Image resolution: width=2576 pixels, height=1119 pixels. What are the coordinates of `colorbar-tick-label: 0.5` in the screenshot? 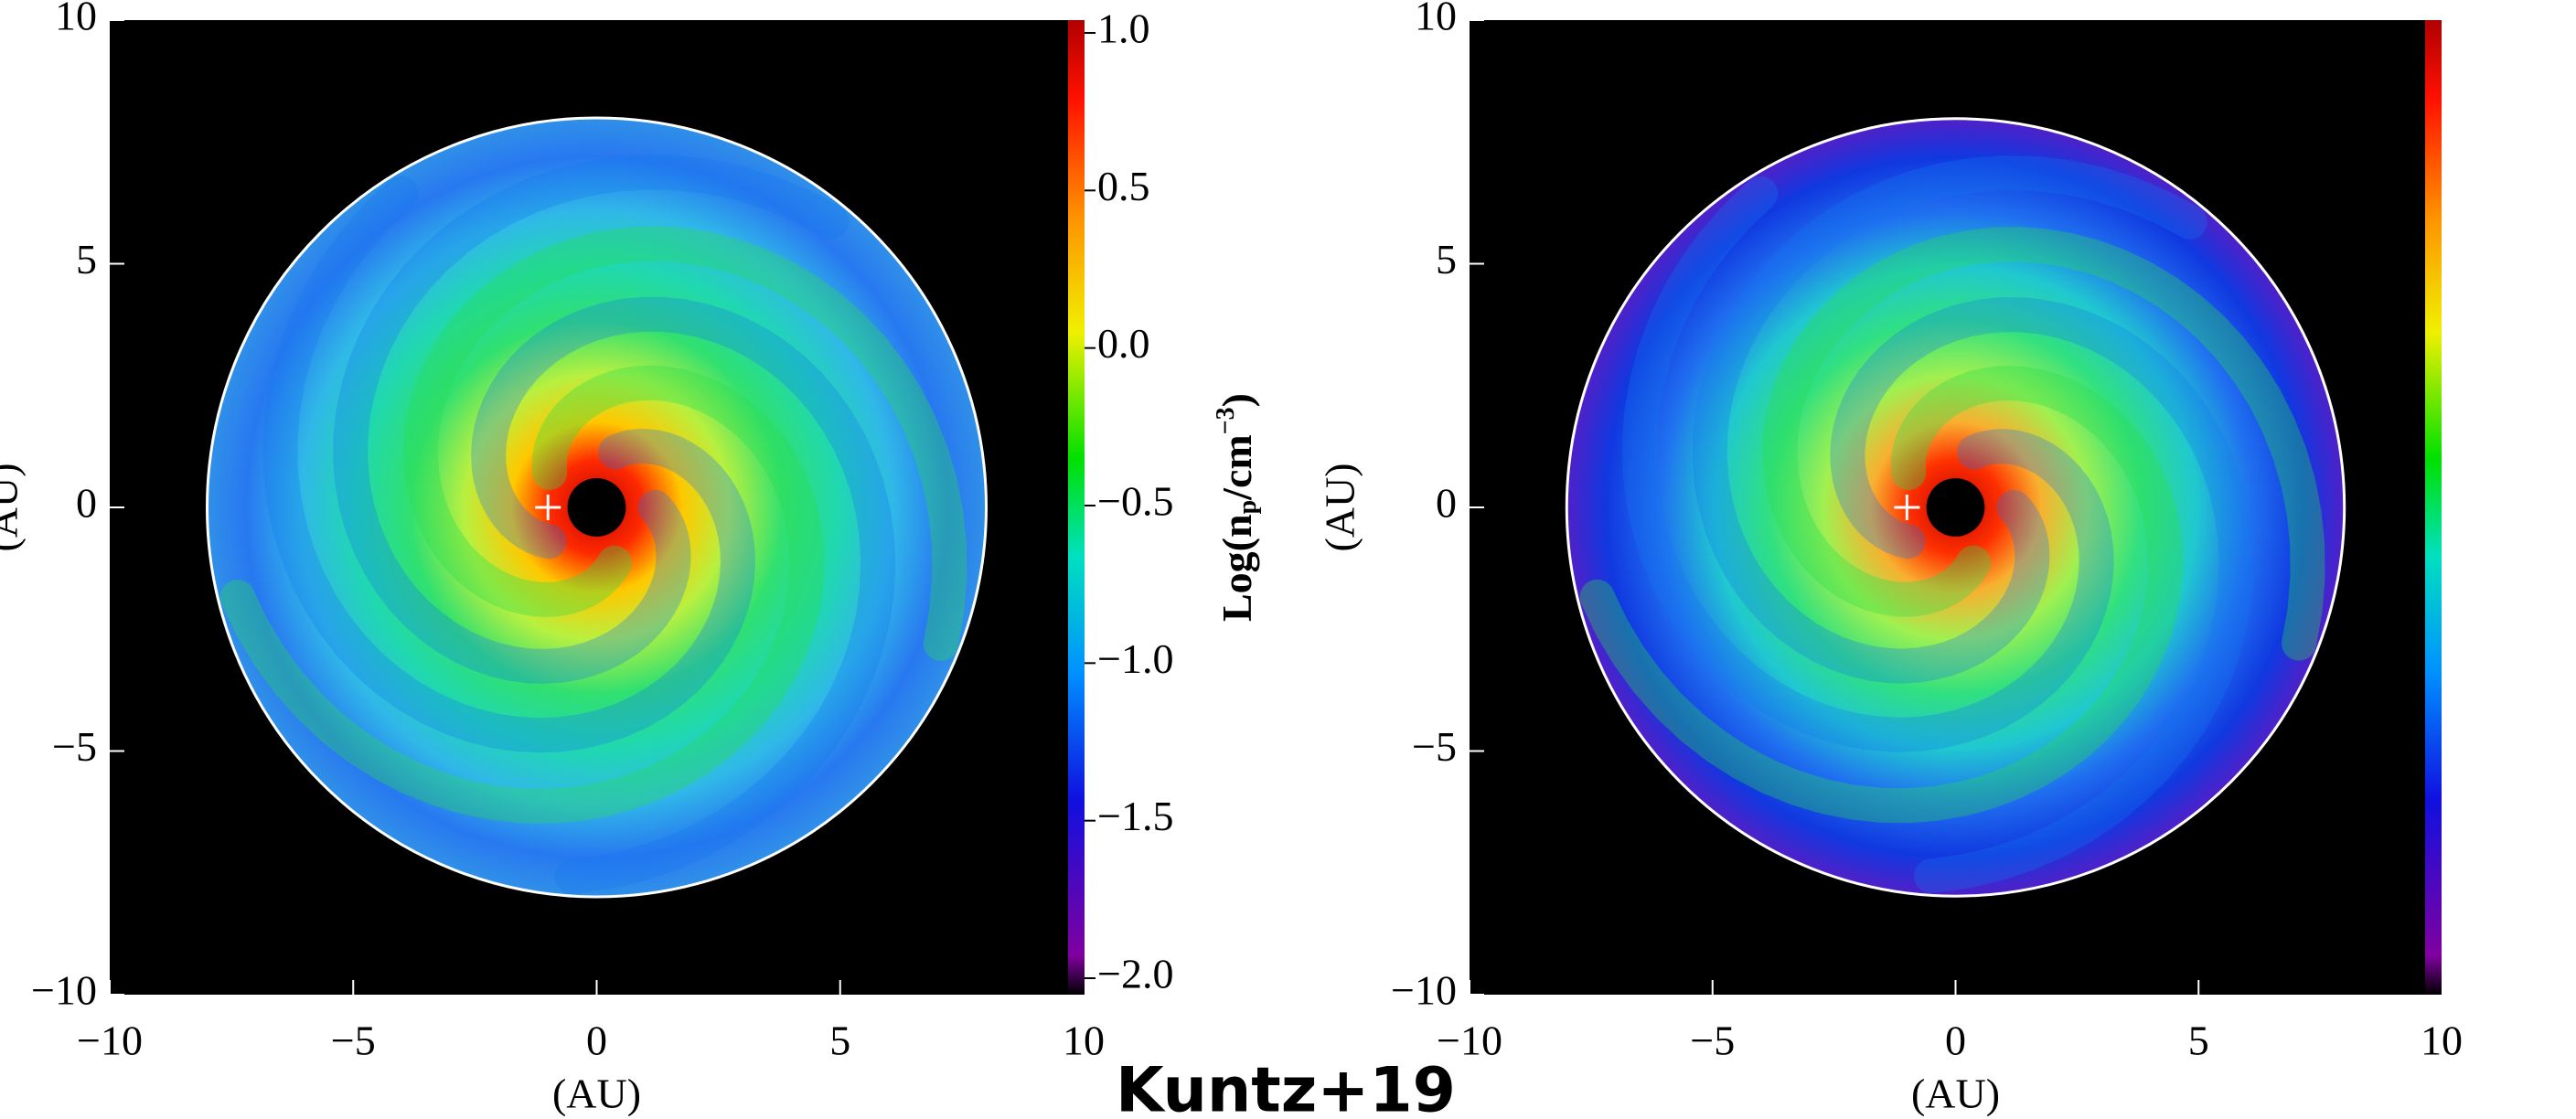 It's located at (1123, 186).